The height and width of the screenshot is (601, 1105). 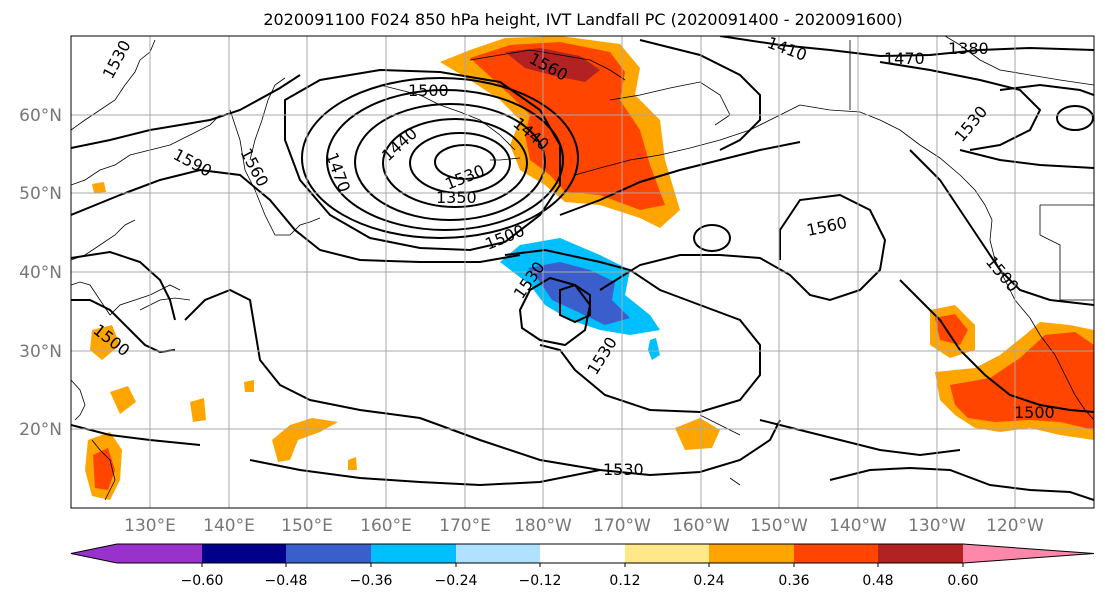 I want to click on lon-label: 180°W, so click(x=543, y=526).